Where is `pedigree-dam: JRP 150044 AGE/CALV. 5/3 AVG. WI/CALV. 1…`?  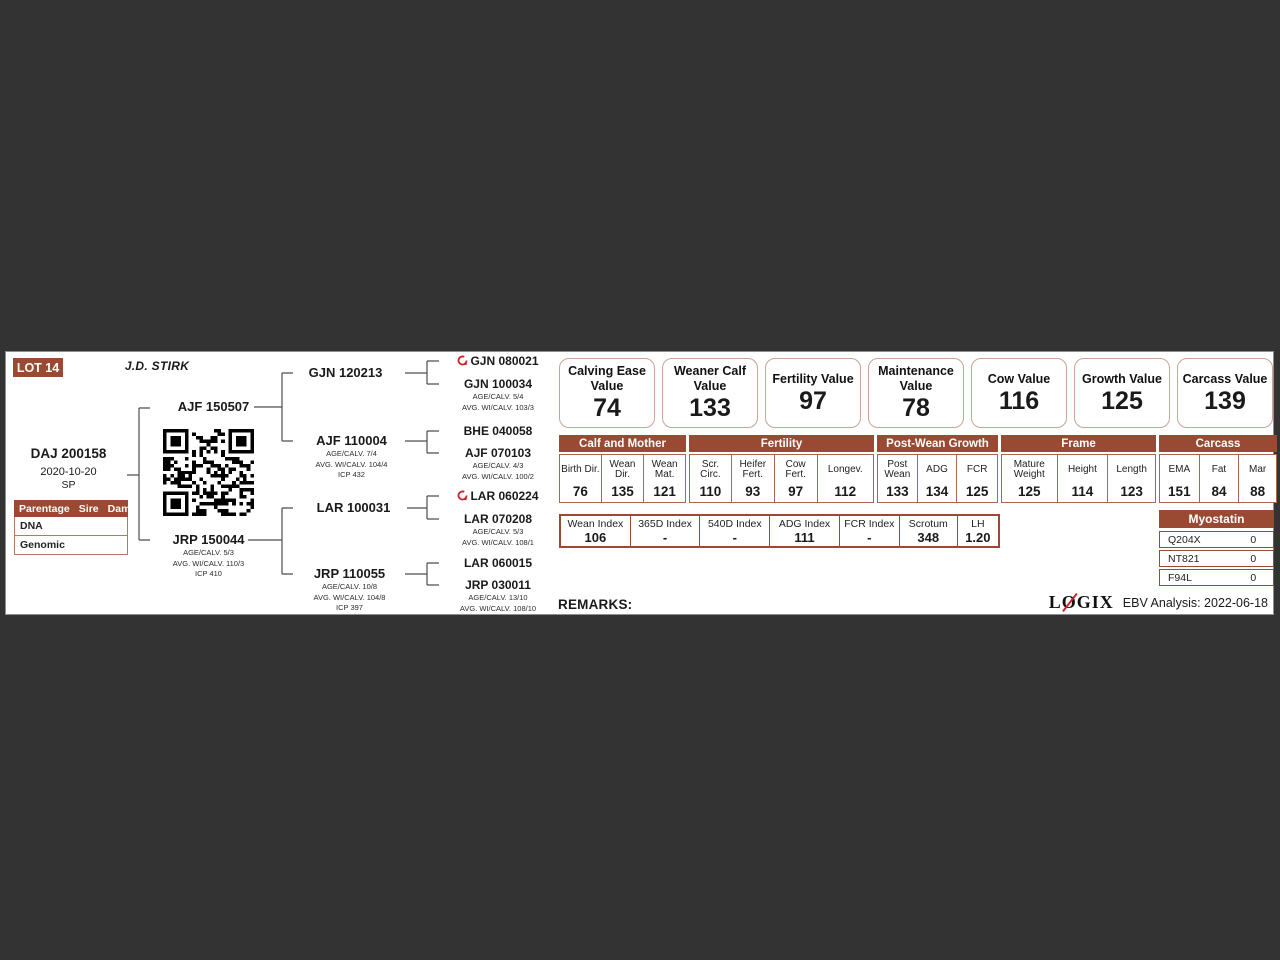
pedigree-dam: JRP 150044 AGE/CALV. 5/3 AVG. WI/CALV. 1… is located at coordinates (208, 555).